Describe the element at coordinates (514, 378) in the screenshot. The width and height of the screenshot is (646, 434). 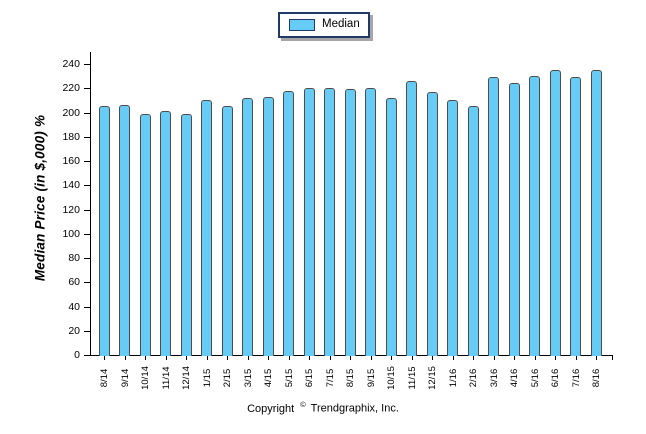
I see `x-tick-label: 4/16` at that location.